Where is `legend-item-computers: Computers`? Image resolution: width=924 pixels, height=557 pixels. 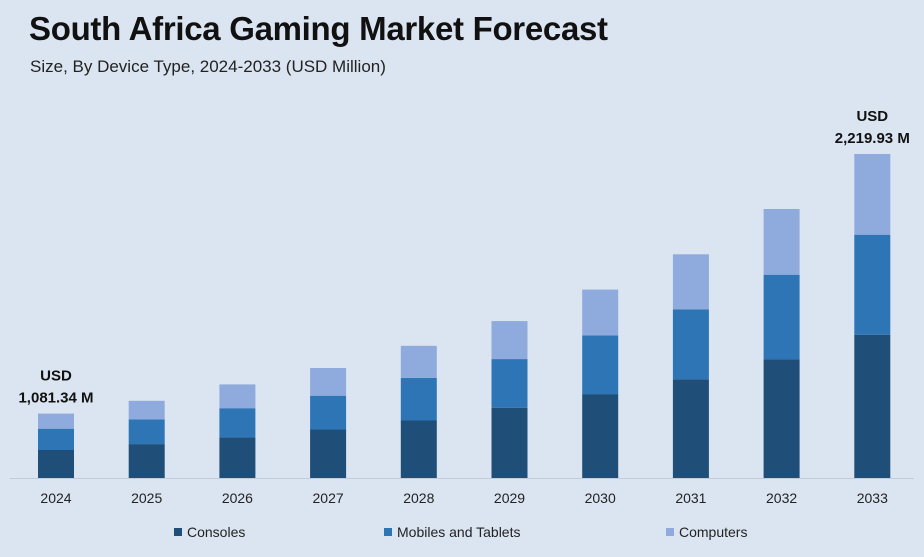
legend-item-computers: Computers is located at coordinates (706, 532).